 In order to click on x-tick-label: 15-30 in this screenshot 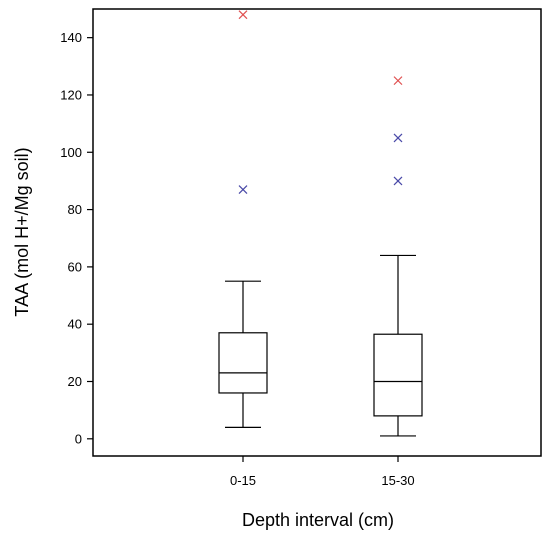, I will do `click(397, 480)`.